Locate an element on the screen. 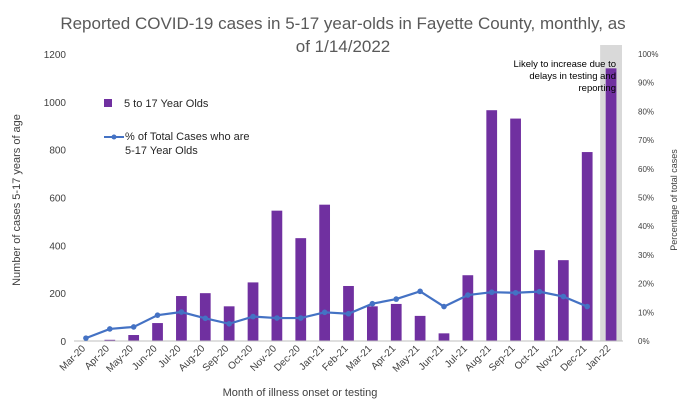 This screenshot has height=408, width=685. y2-tick-label: 100% is located at coordinates (648, 54).